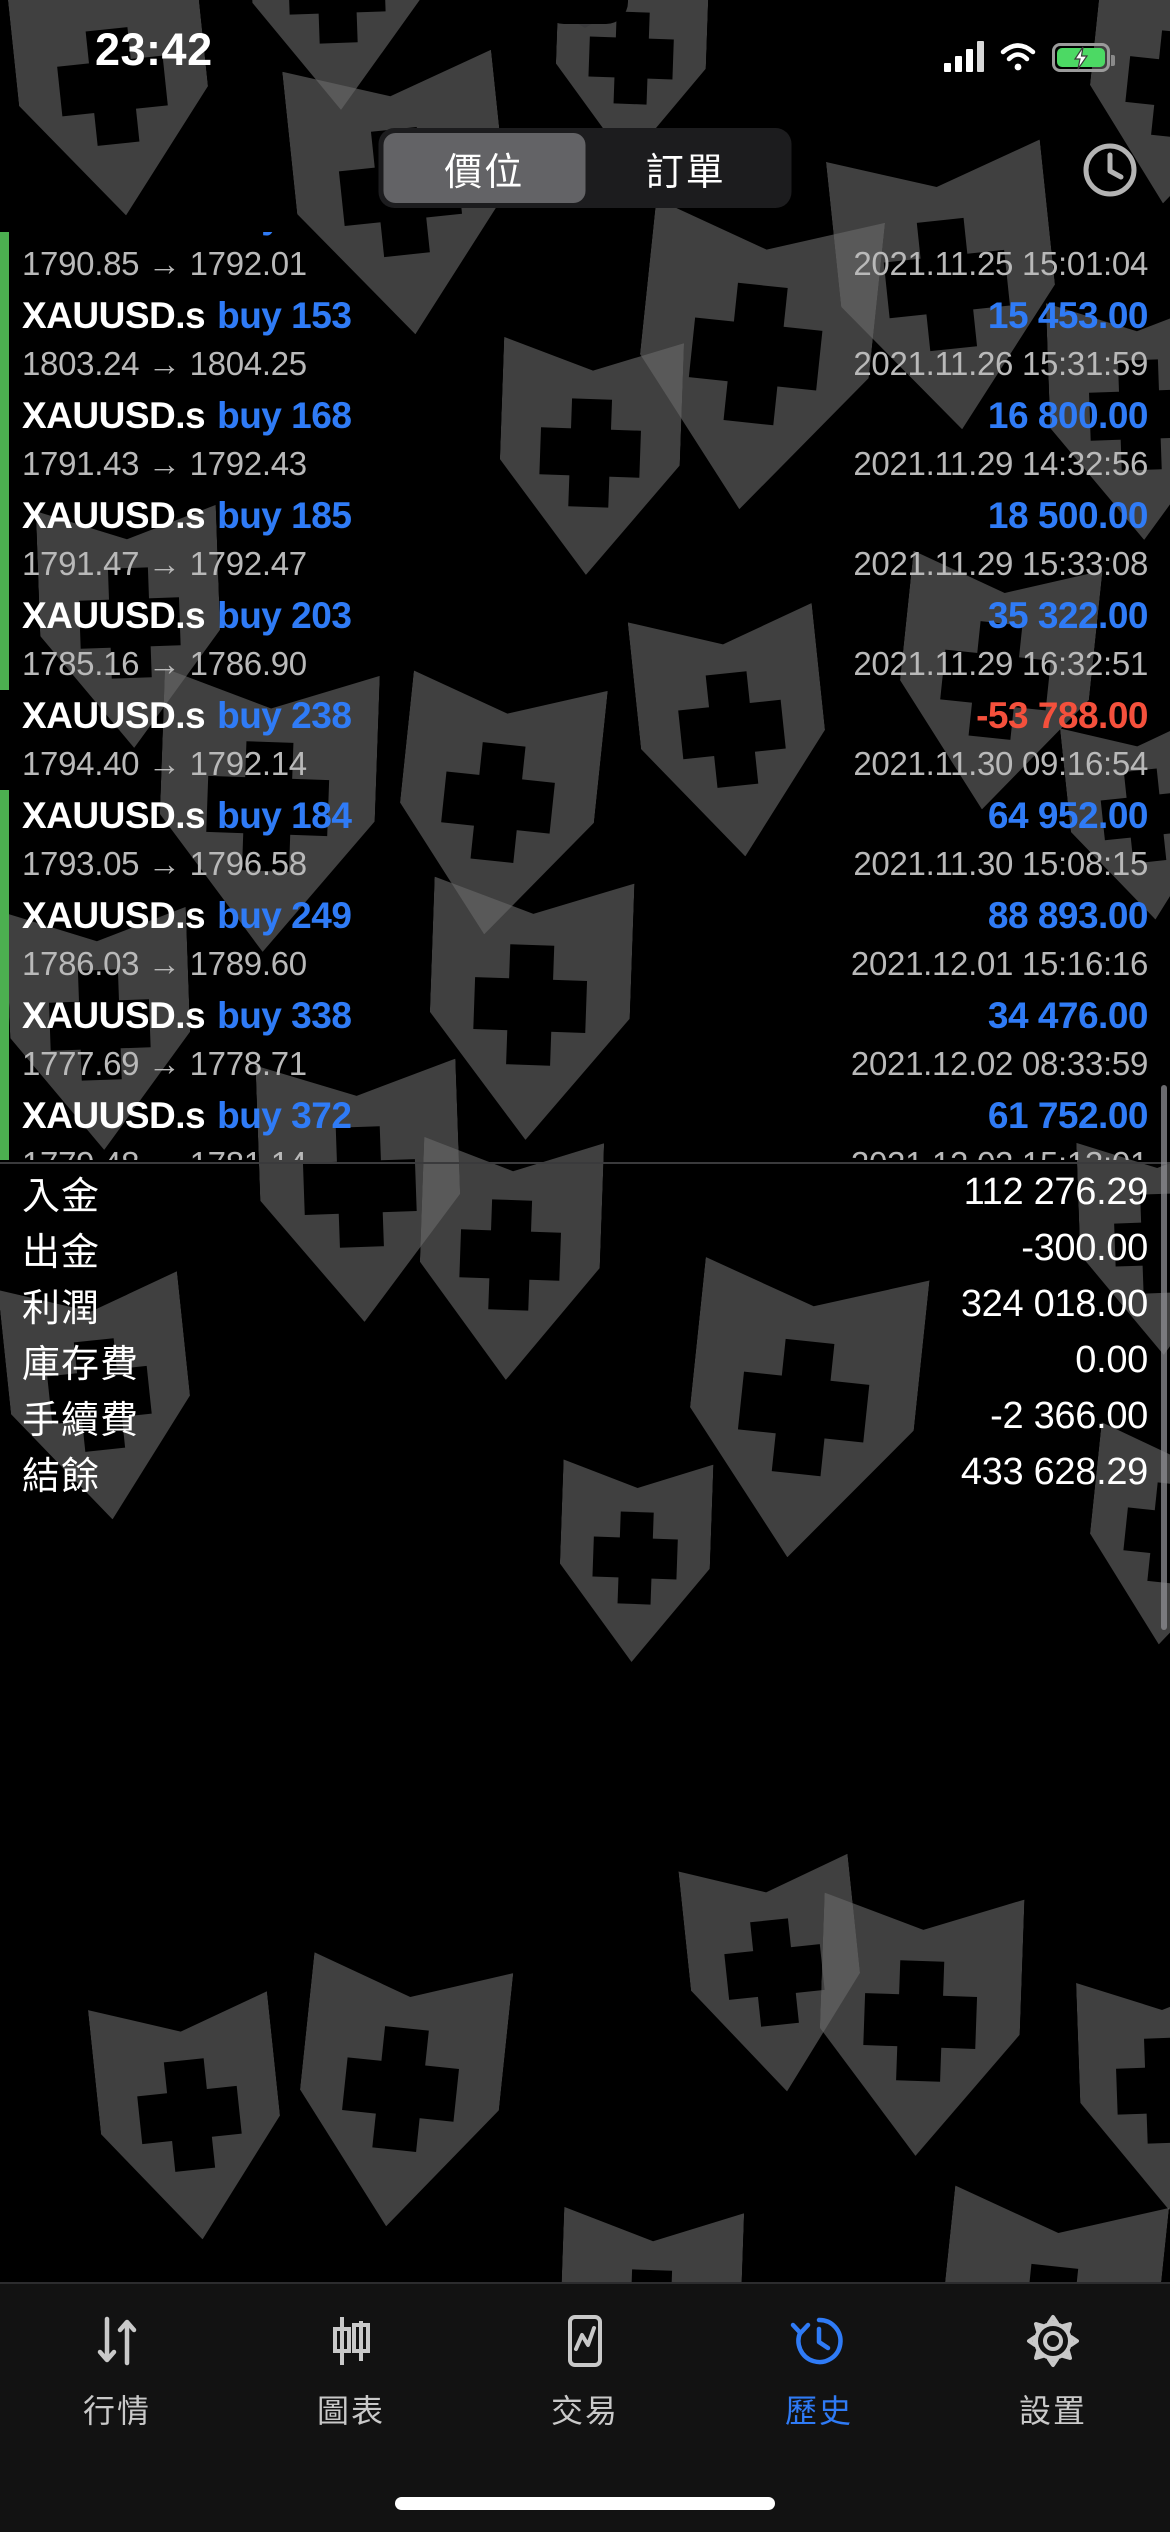 This screenshot has height=2532, width=1170. I want to click on deal-profit: 18 500.00, so click(1068, 515).